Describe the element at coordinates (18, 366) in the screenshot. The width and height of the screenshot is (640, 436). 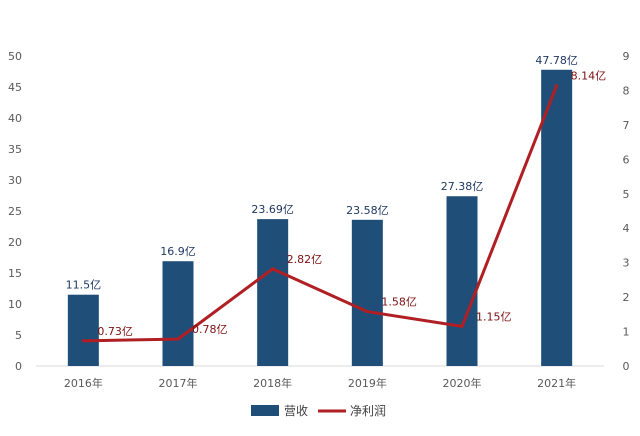
I see `left-tick-label: 0` at that location.